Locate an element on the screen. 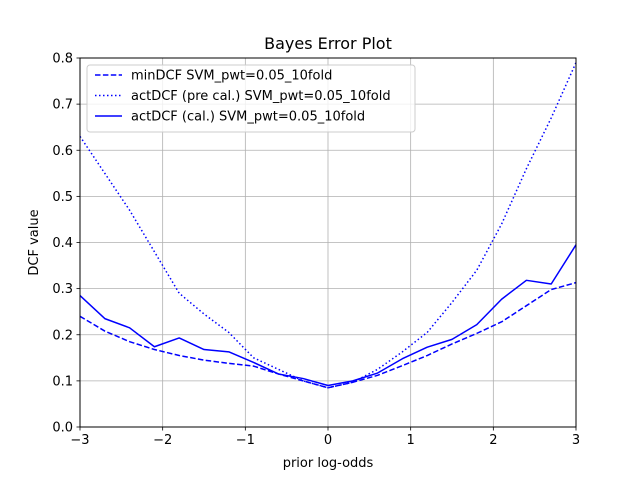 Image resolution: width=640 pixels, height=480 pixels. y-tick-label: 0.0 is located at coordinates (62, 428).